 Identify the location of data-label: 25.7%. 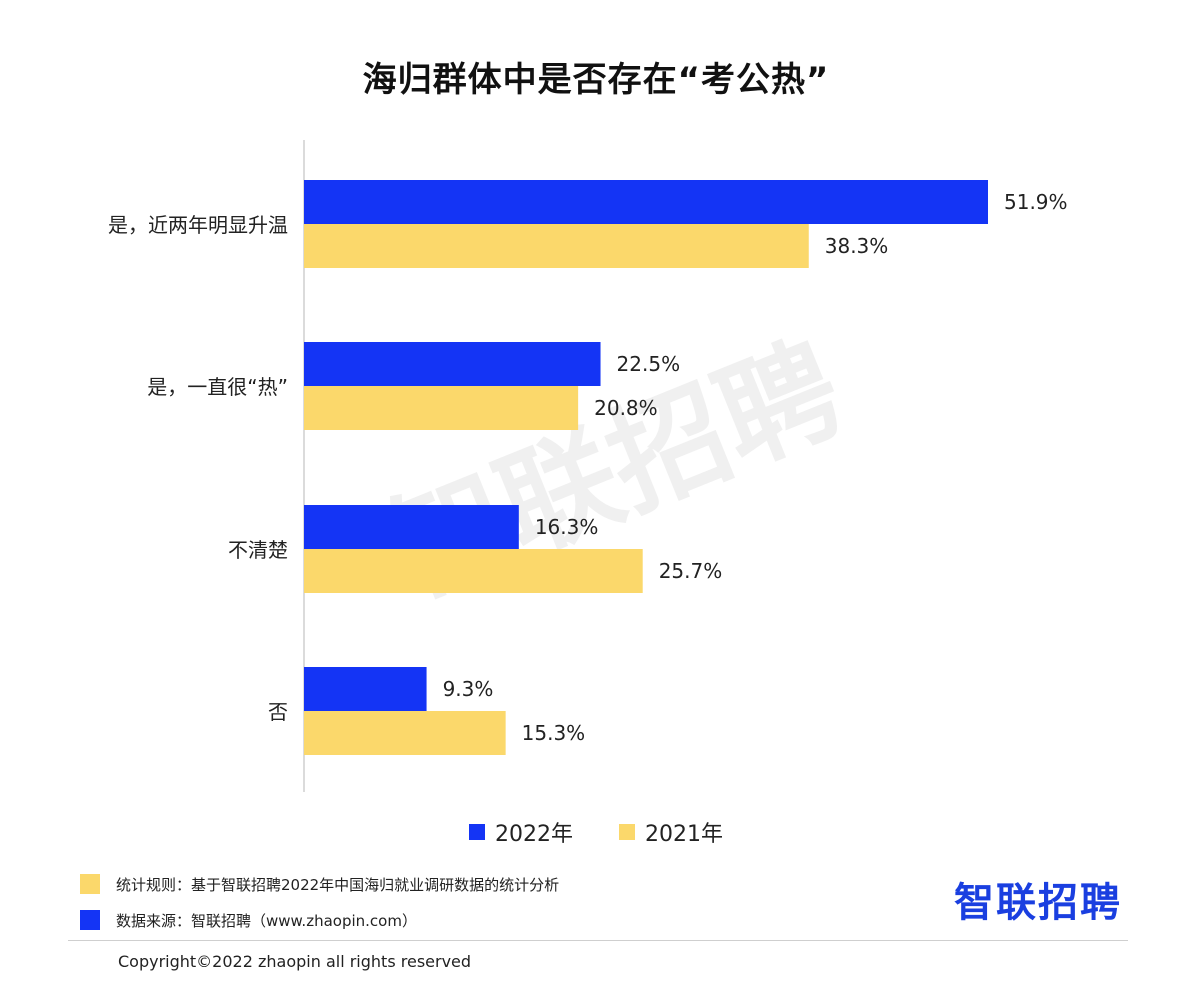
(691, 571).